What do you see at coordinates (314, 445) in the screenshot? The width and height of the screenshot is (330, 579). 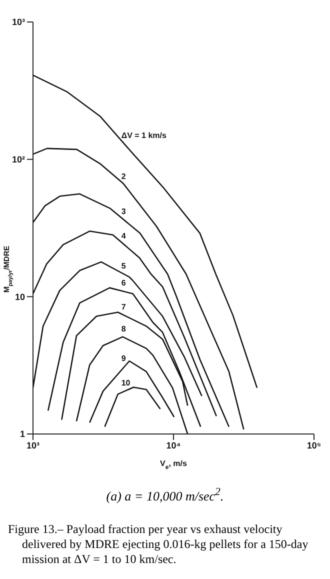 I see `x-tick-label: 10⁵` at bounding box center [314, 445].